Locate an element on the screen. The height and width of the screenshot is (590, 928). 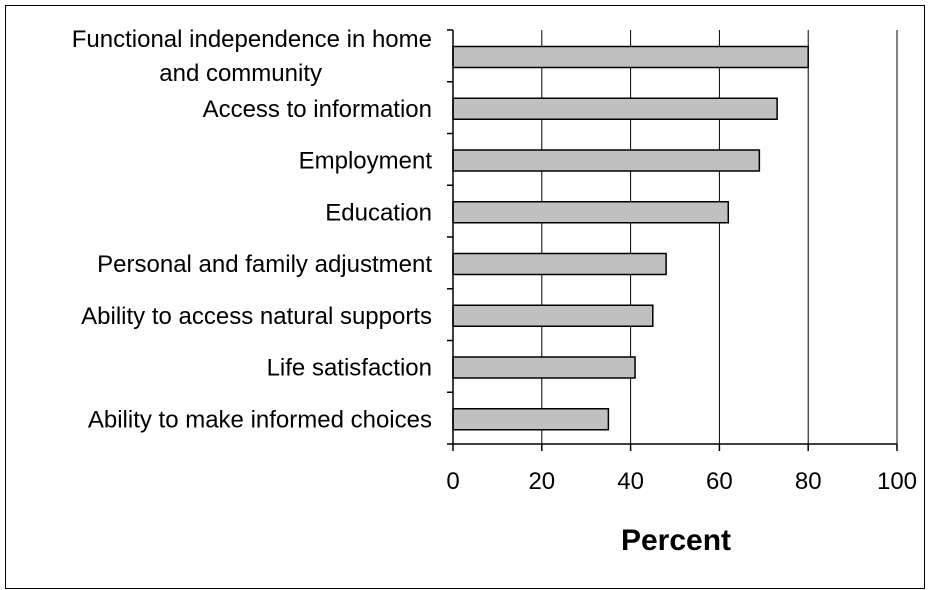
category-label-7: Ability to make informed choices is located at coordinates (260, 419).